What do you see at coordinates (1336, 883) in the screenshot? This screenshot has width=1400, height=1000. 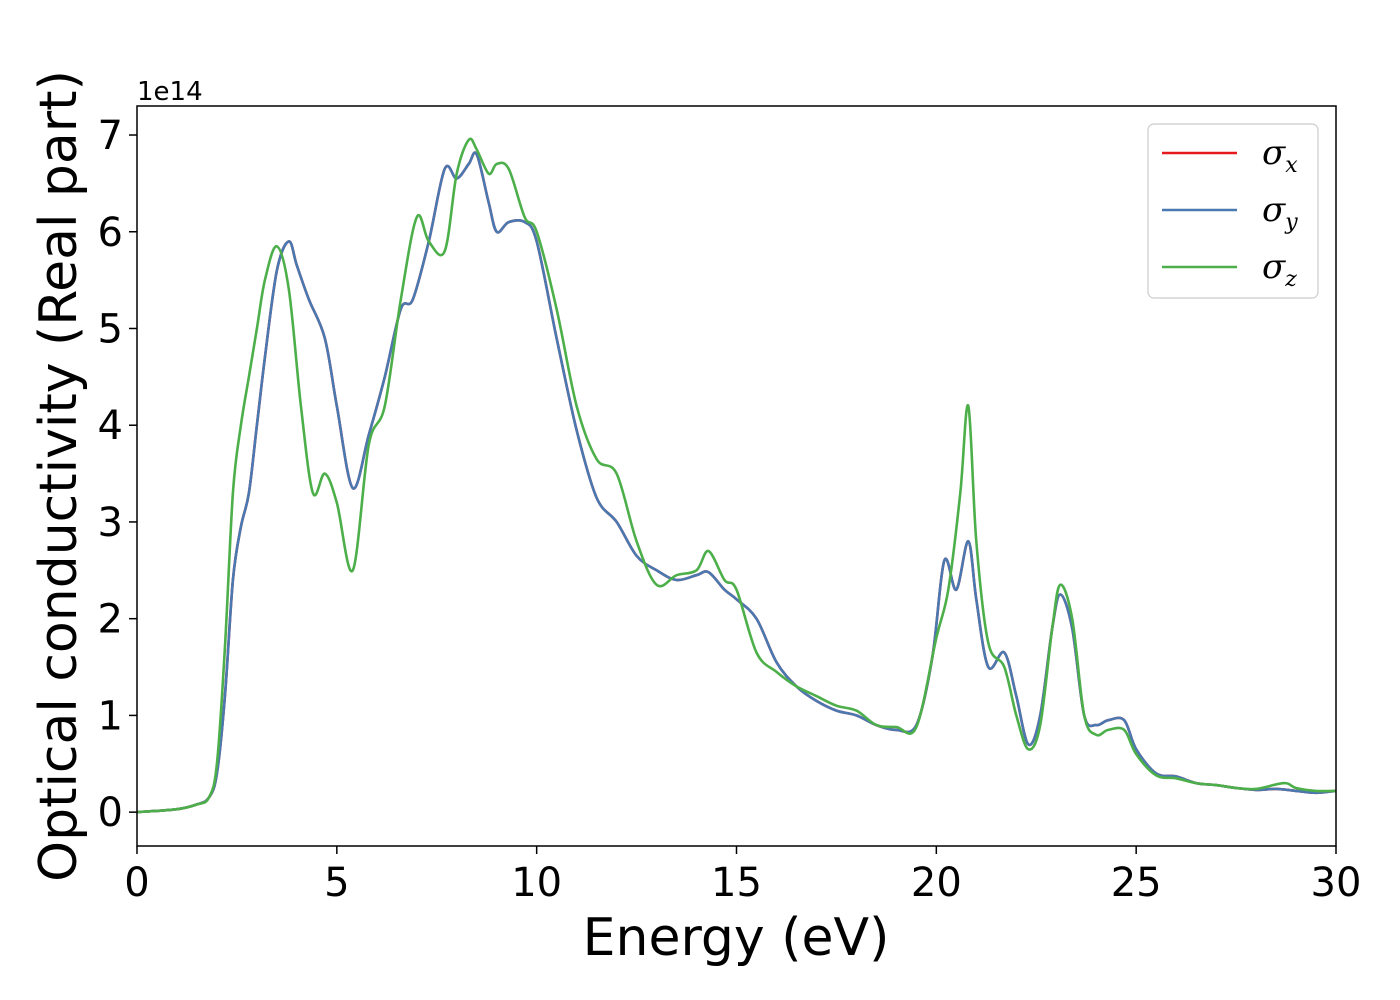 I see `x-tick-label: 30` at bounding box center [1336, 883].